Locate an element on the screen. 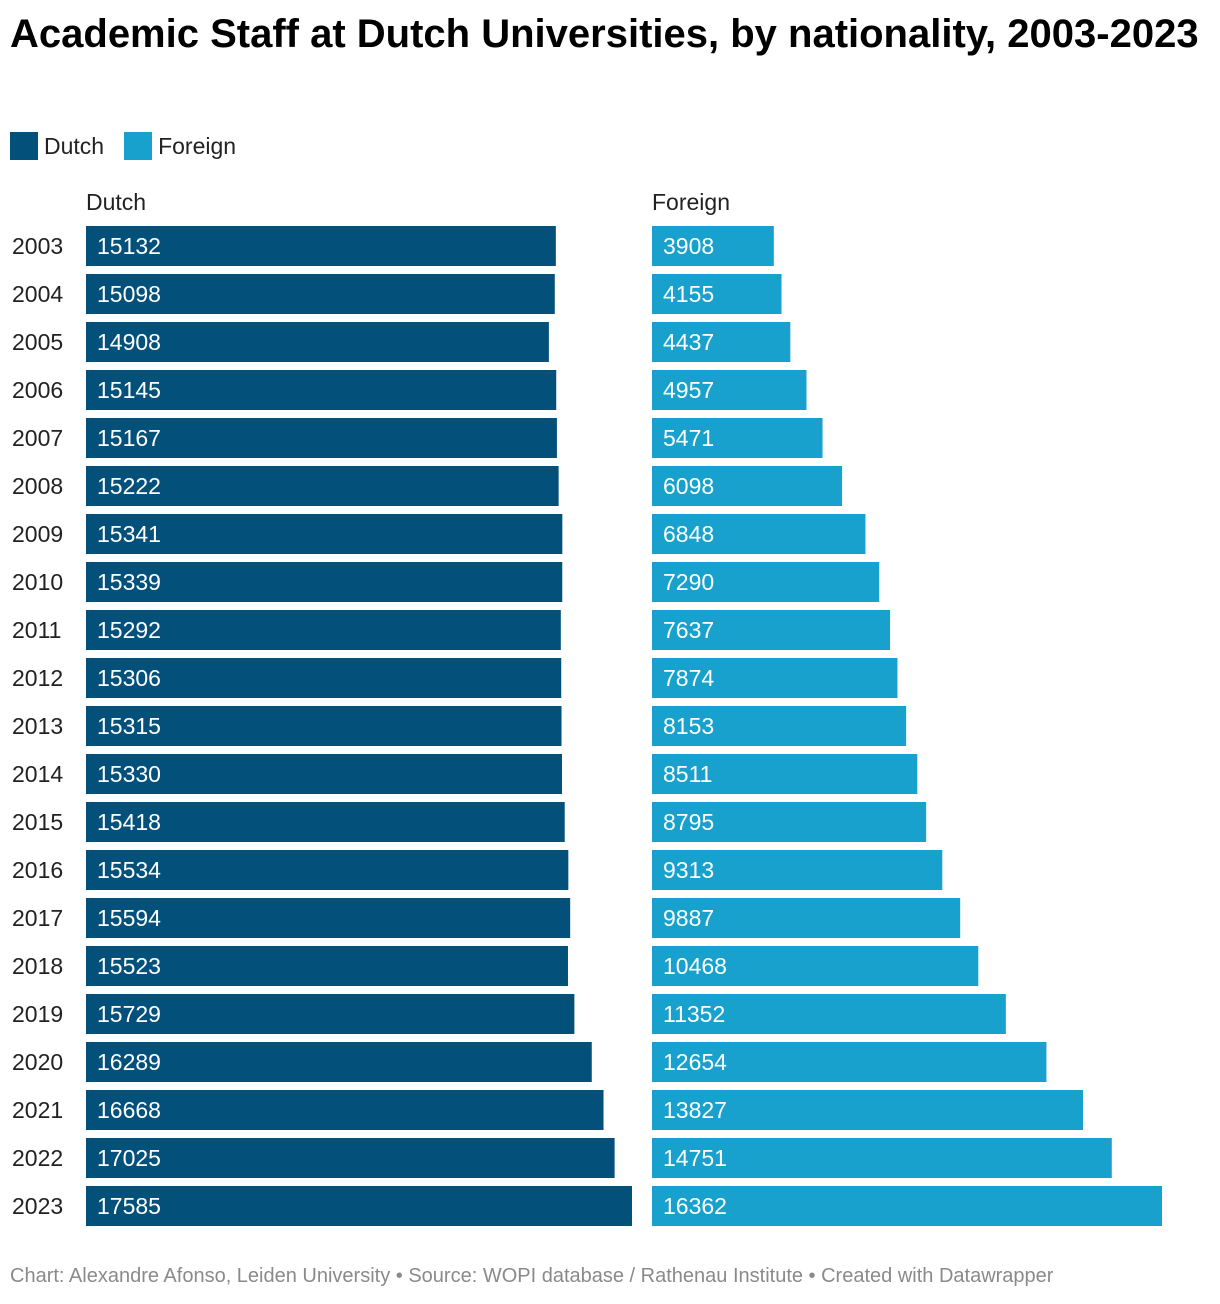  value-label-foreign-2010: 7290 is located at coordinates (688, 582).